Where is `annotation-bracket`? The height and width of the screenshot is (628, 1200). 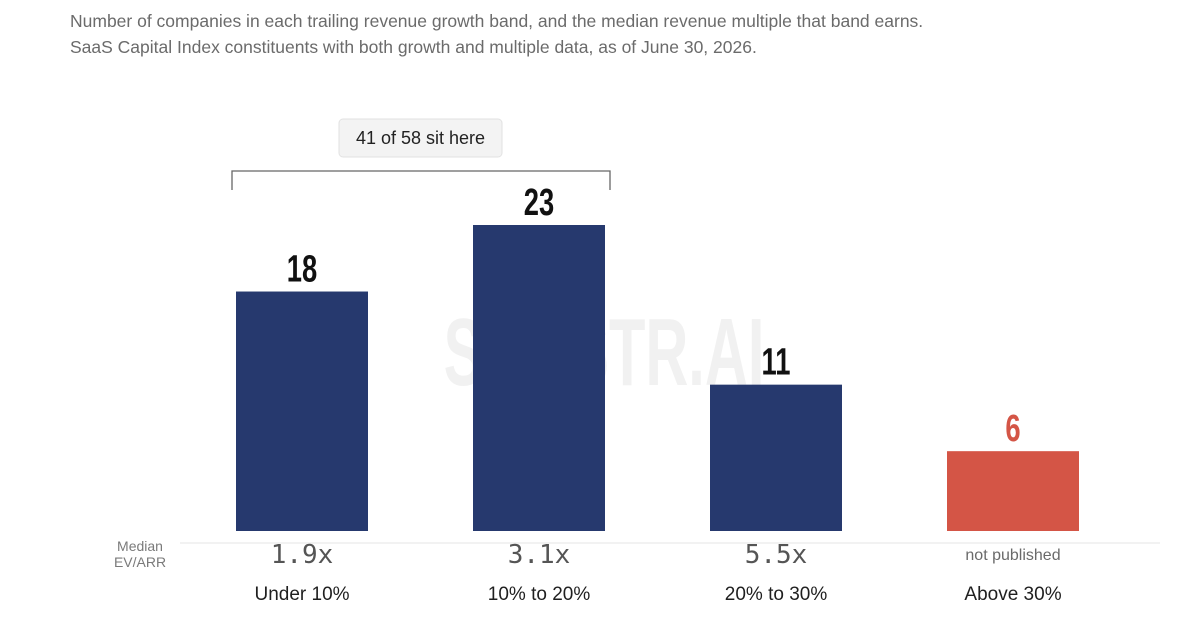 annotation-bracket is located at coordinates (421, 180).